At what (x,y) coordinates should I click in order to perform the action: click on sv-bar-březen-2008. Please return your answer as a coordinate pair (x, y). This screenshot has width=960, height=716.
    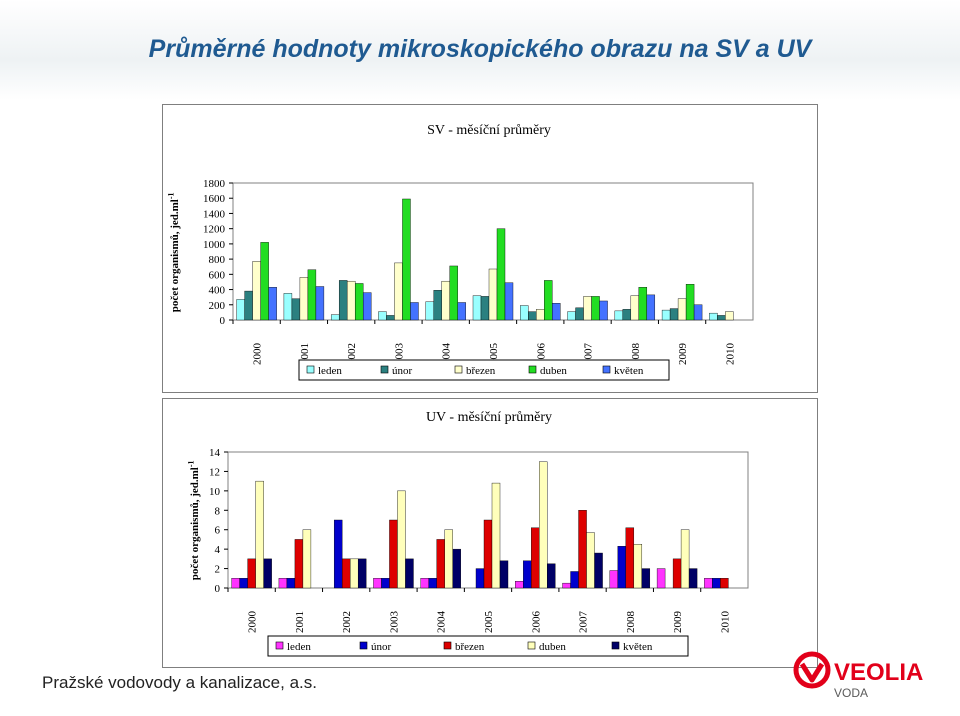
    Looking at the image, I should click on (635, 308).